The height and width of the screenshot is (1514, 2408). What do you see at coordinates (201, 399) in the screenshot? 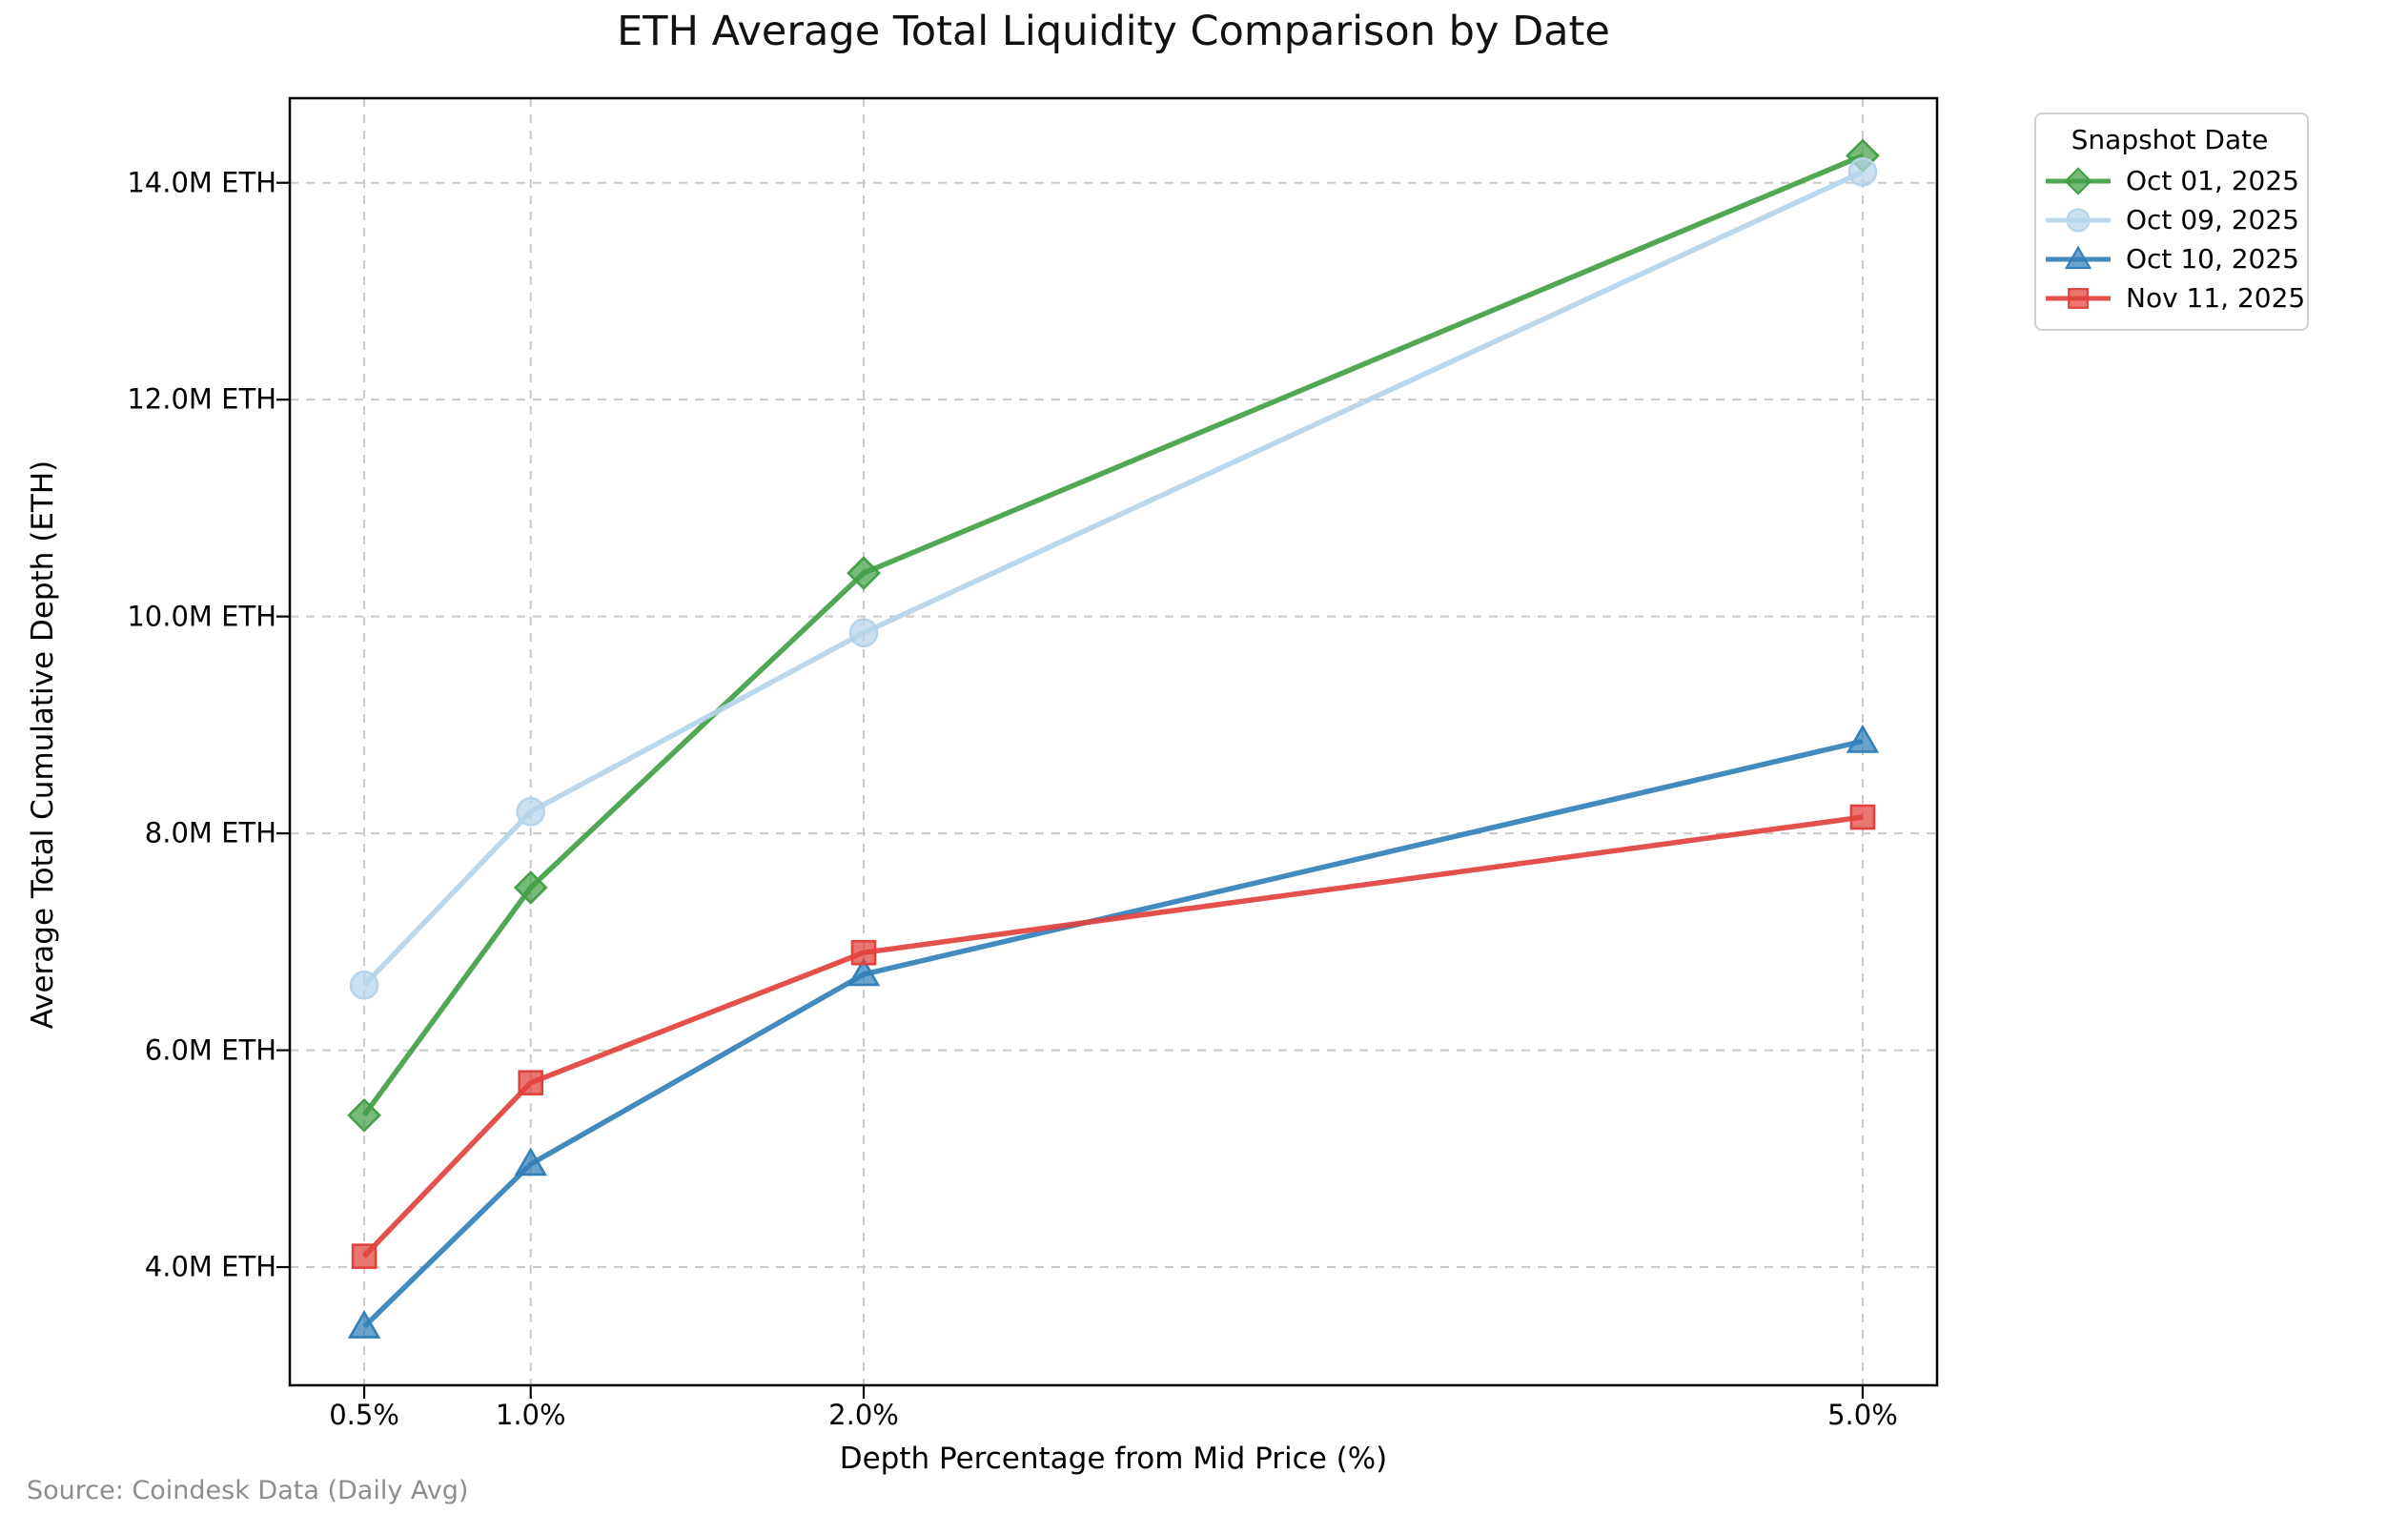
I see `y-tick-label: 12.0M ETH` at bounding box center [201, 399].